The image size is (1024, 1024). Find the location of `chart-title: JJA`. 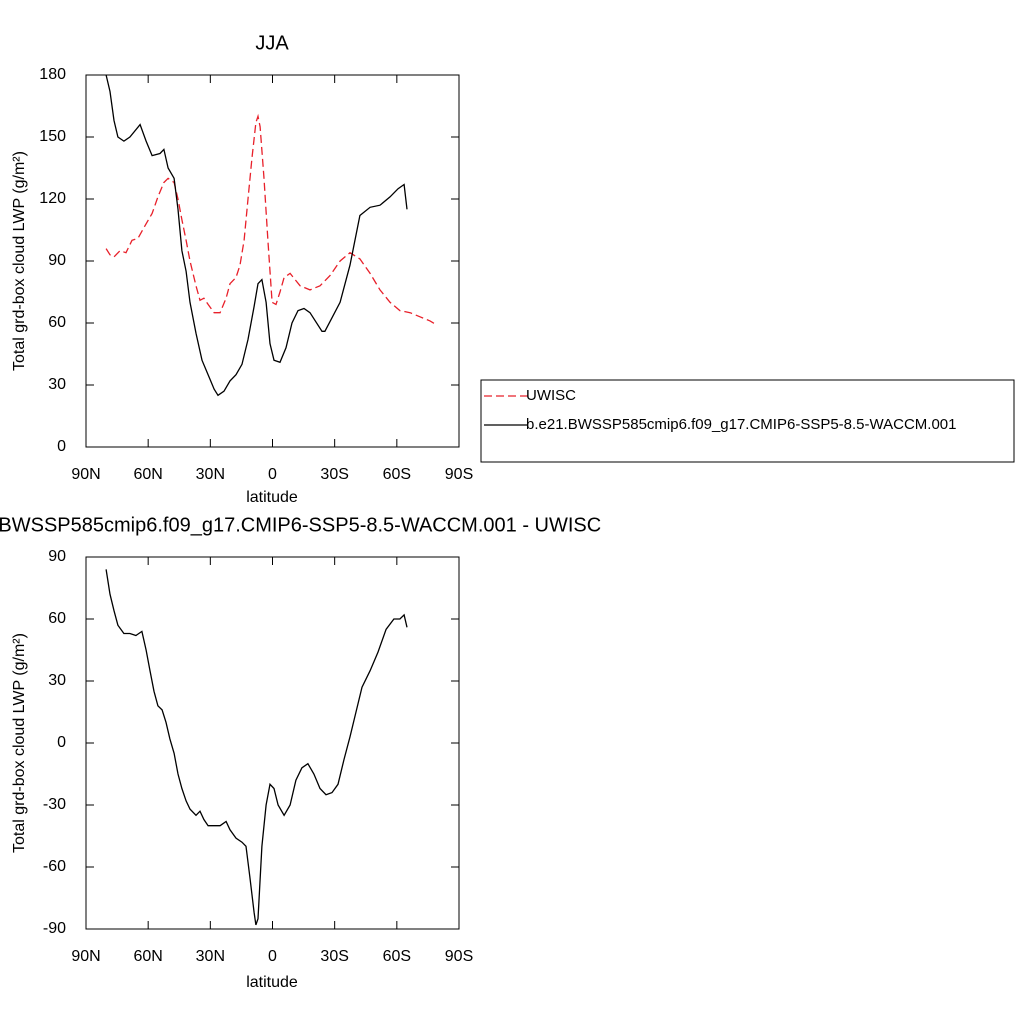

chart-title: JJA is located at coordinates (272, 43).